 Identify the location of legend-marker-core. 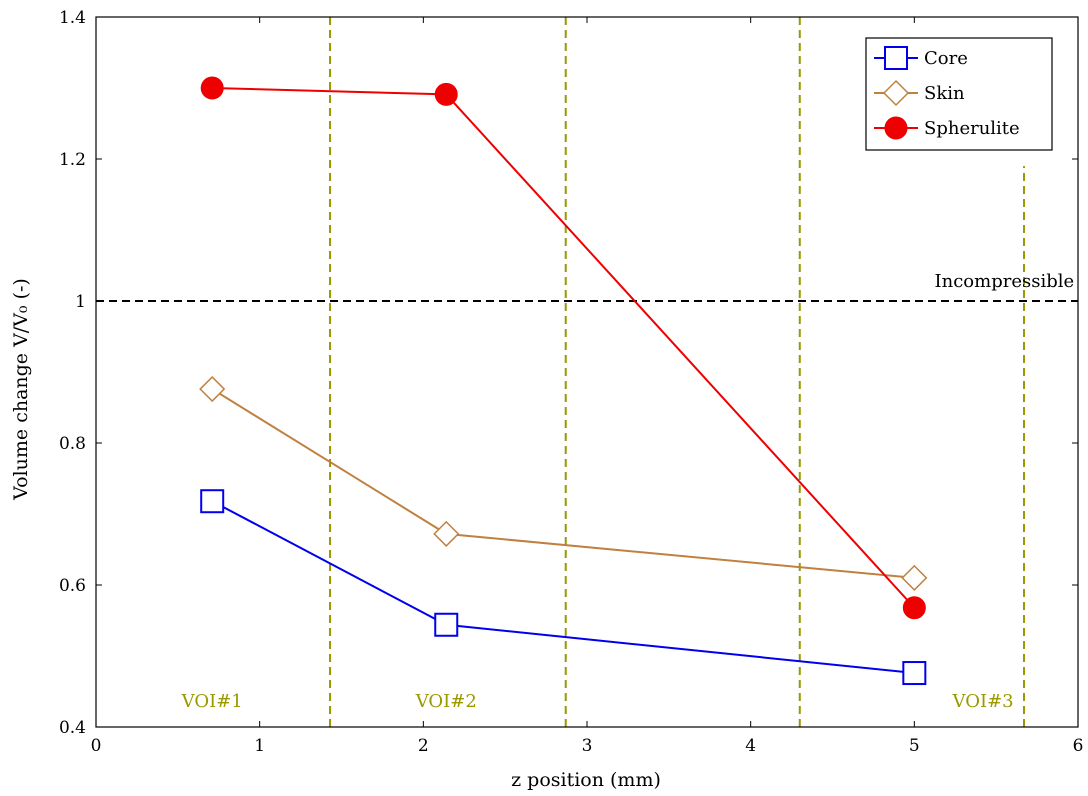
(896, 58).